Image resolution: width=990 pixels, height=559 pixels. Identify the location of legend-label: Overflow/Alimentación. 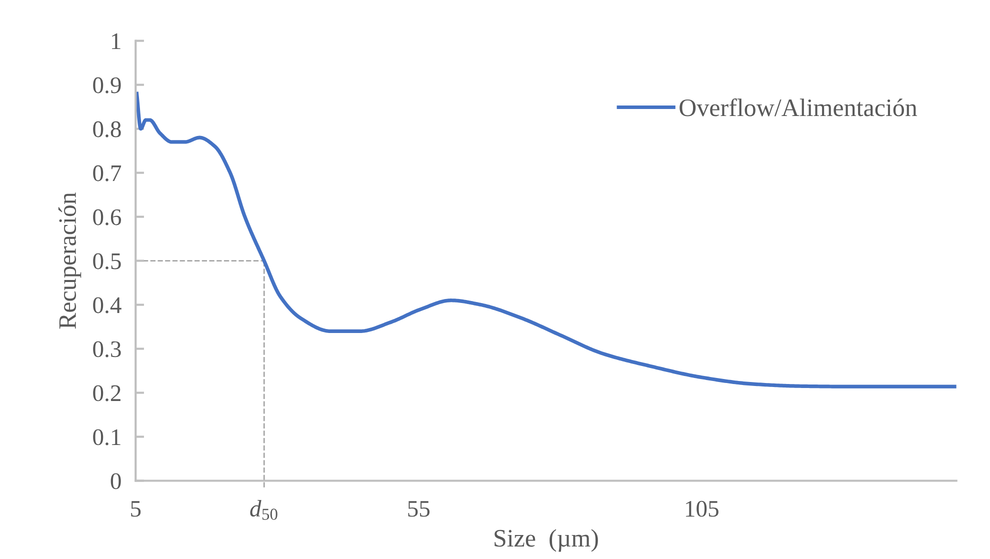
(799, 107).